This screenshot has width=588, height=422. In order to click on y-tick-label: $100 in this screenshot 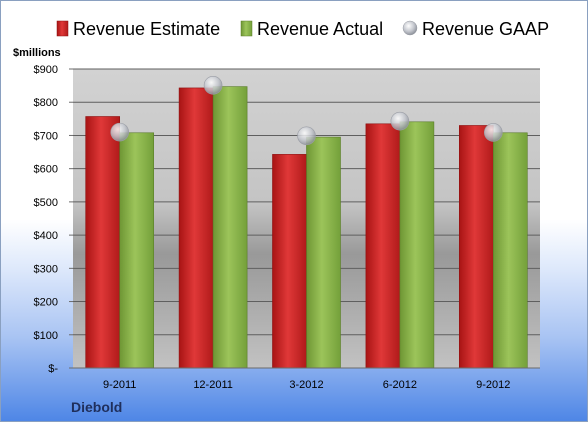, I will do `click(46, 336)`.